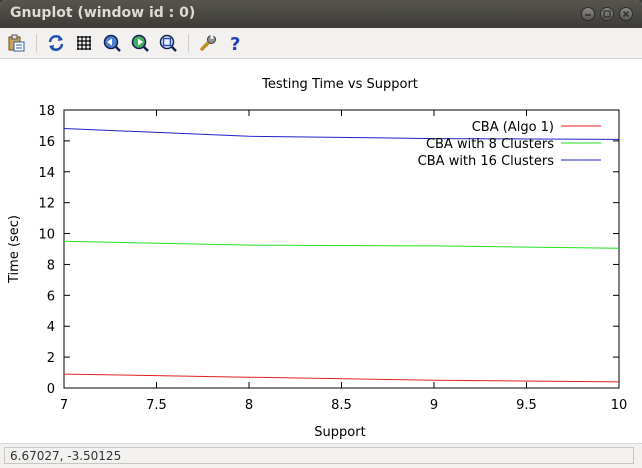  I want to click on status-bar: 6.67027, -3.50125, so click(321, 455).